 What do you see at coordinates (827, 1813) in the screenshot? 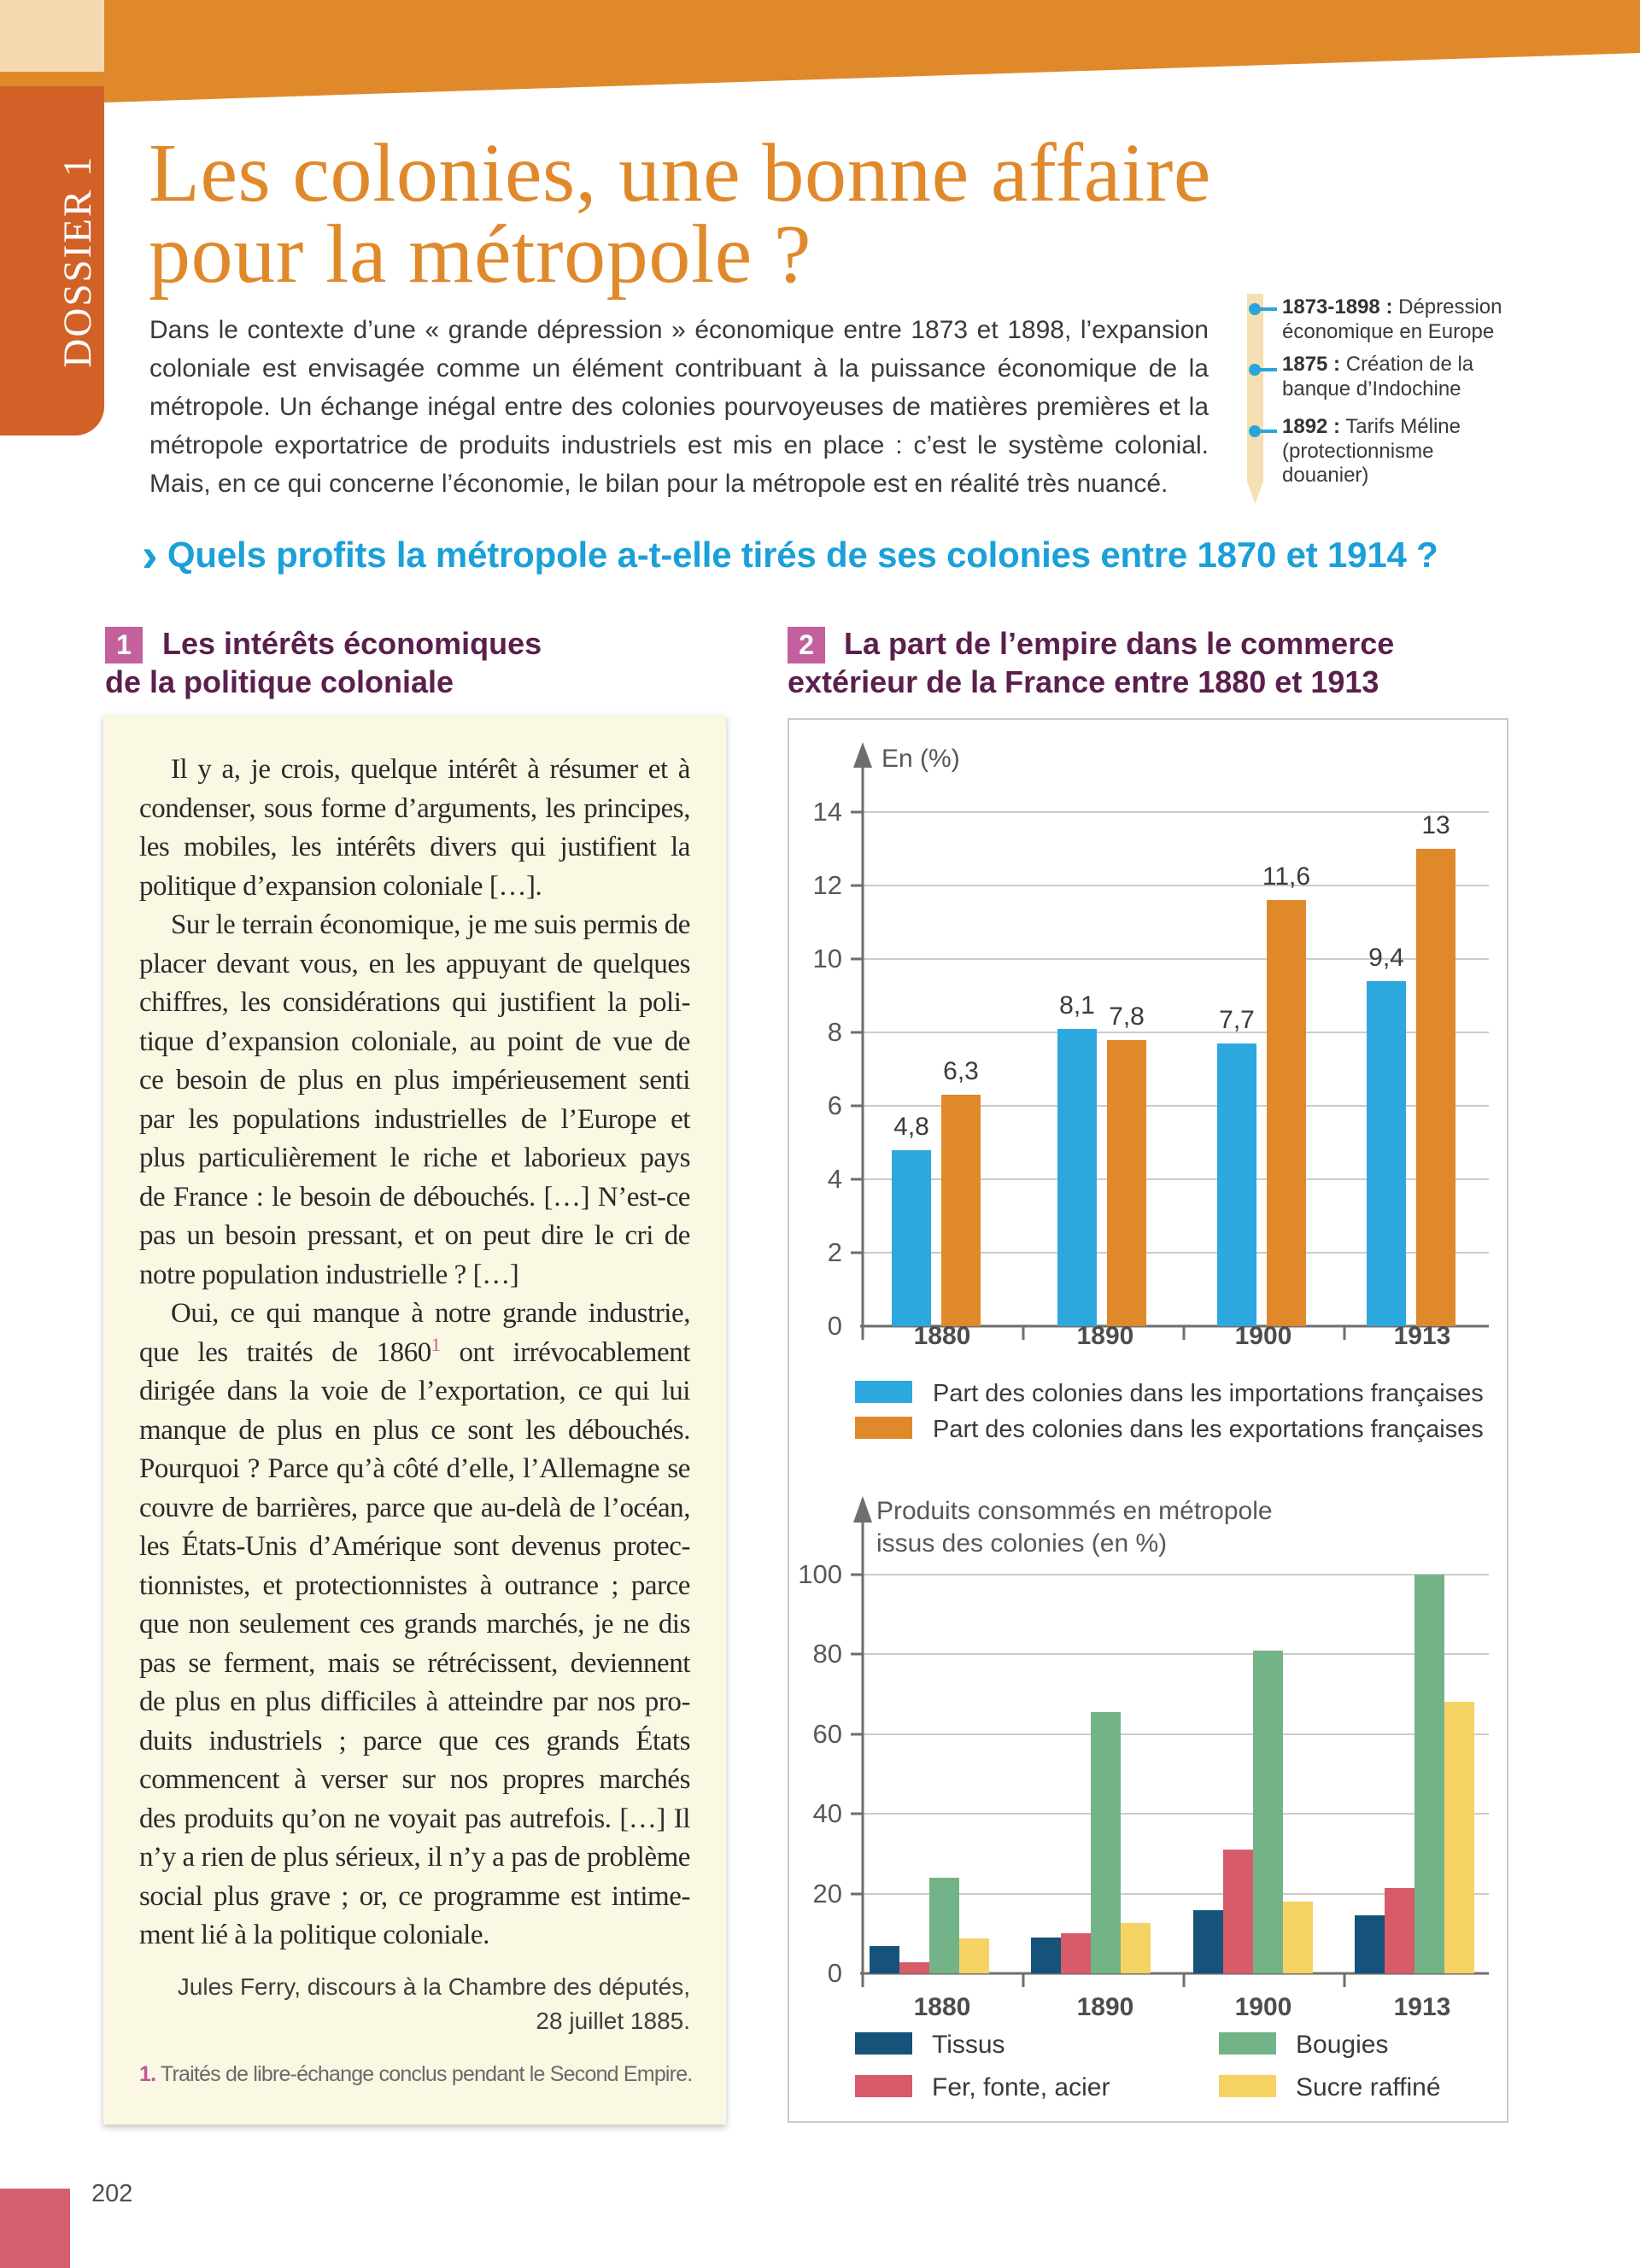
I see `svg-text: 40` at bounding box center [827, 1813].